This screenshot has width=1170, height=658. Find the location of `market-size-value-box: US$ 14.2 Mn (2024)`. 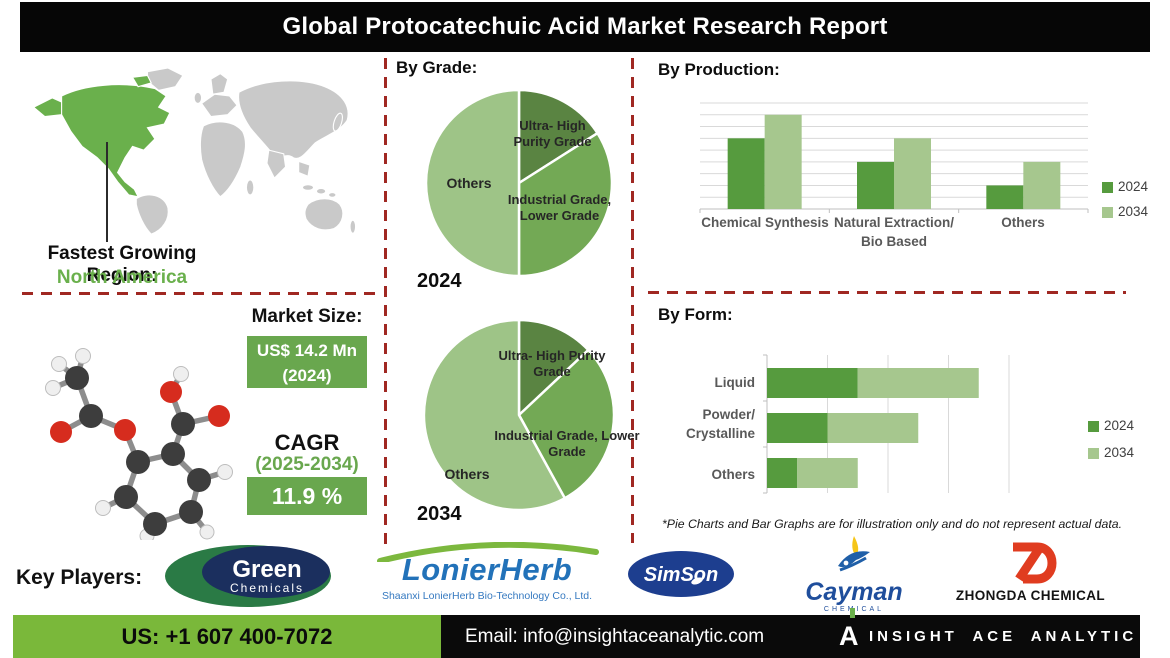

market-size-value-box: US$ 14.2 Mn (2024) is located at coordinates (307, 362).